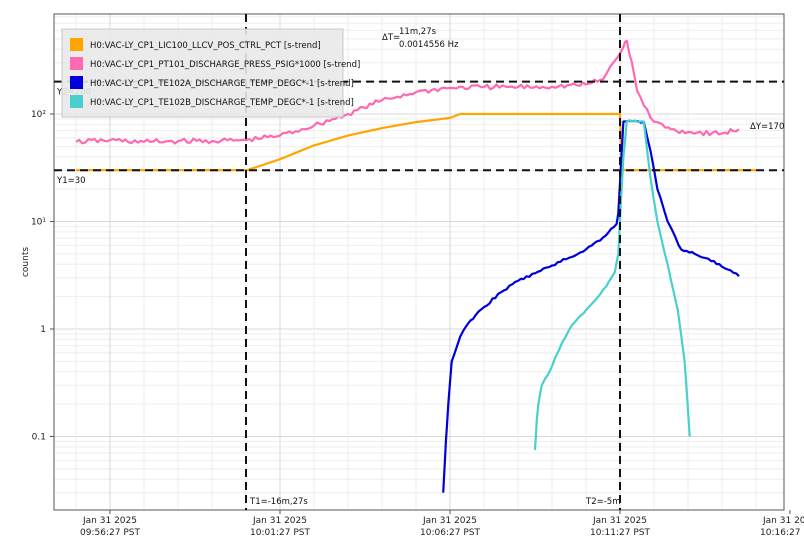  I want to click on x-tick-label-time: 10:01:27 PST, so click(280, 533).